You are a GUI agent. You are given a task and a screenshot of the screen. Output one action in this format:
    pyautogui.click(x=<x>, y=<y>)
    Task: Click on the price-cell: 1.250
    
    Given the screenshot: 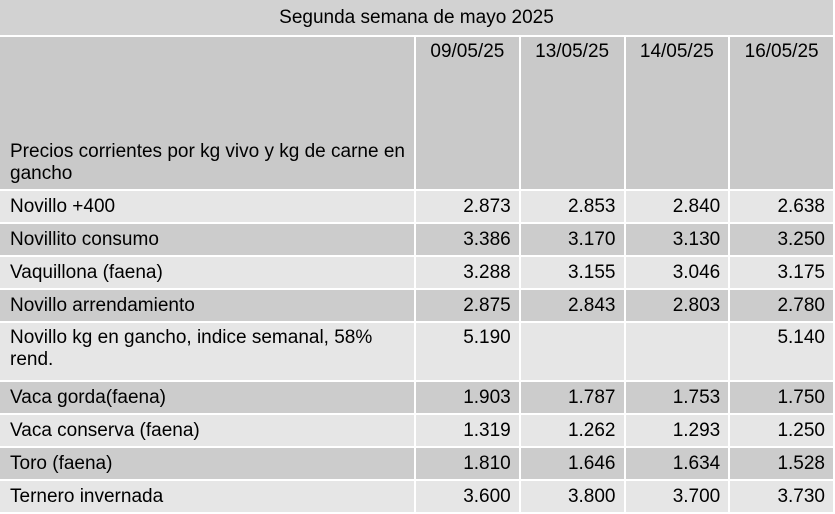 What is the action you would take?
    pyautogui.click(x=782, y=431)
    